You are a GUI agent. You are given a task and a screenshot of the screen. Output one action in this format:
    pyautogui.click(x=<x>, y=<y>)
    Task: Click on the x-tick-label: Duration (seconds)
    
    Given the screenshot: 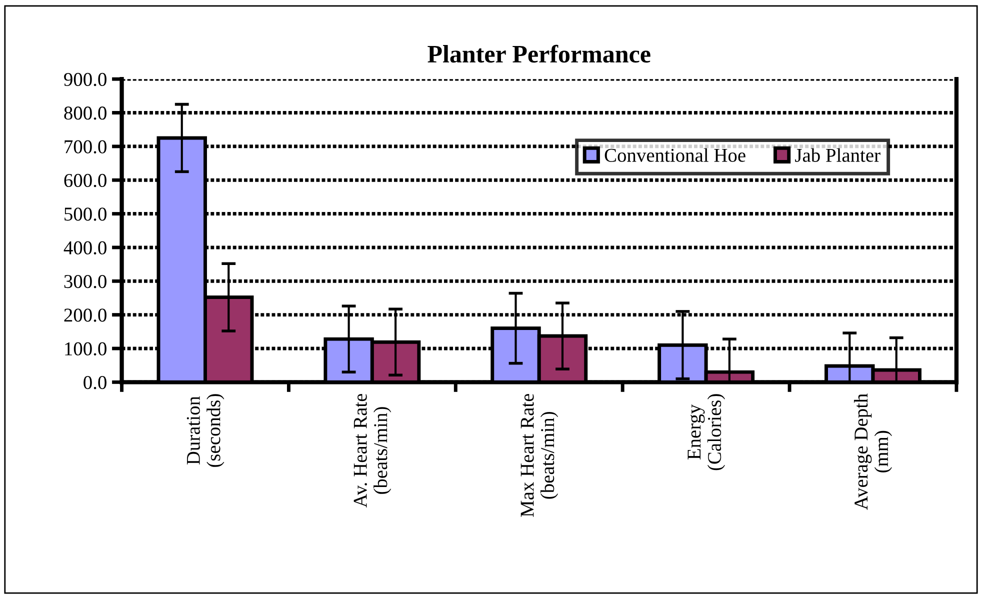 What is the action you would take?
    pyautogui.click(x=205, y=430)
    